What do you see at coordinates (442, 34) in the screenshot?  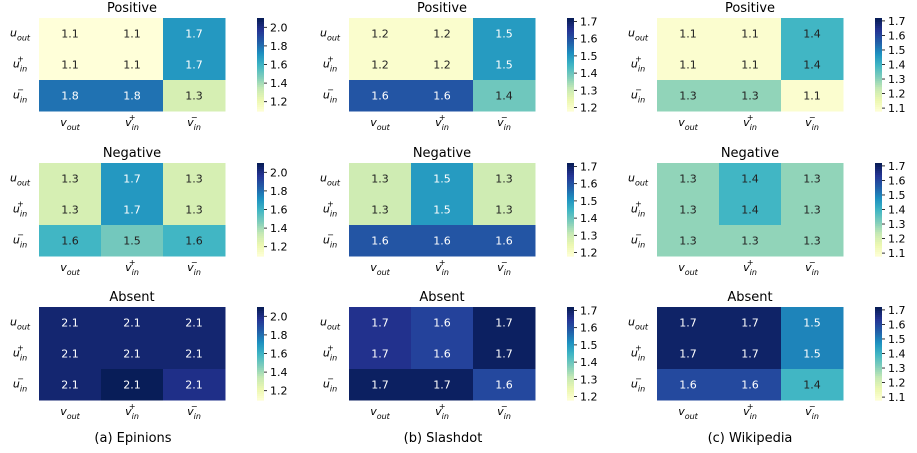 I see `cell-value-label: 1.2` at bounding box center [442, 34].